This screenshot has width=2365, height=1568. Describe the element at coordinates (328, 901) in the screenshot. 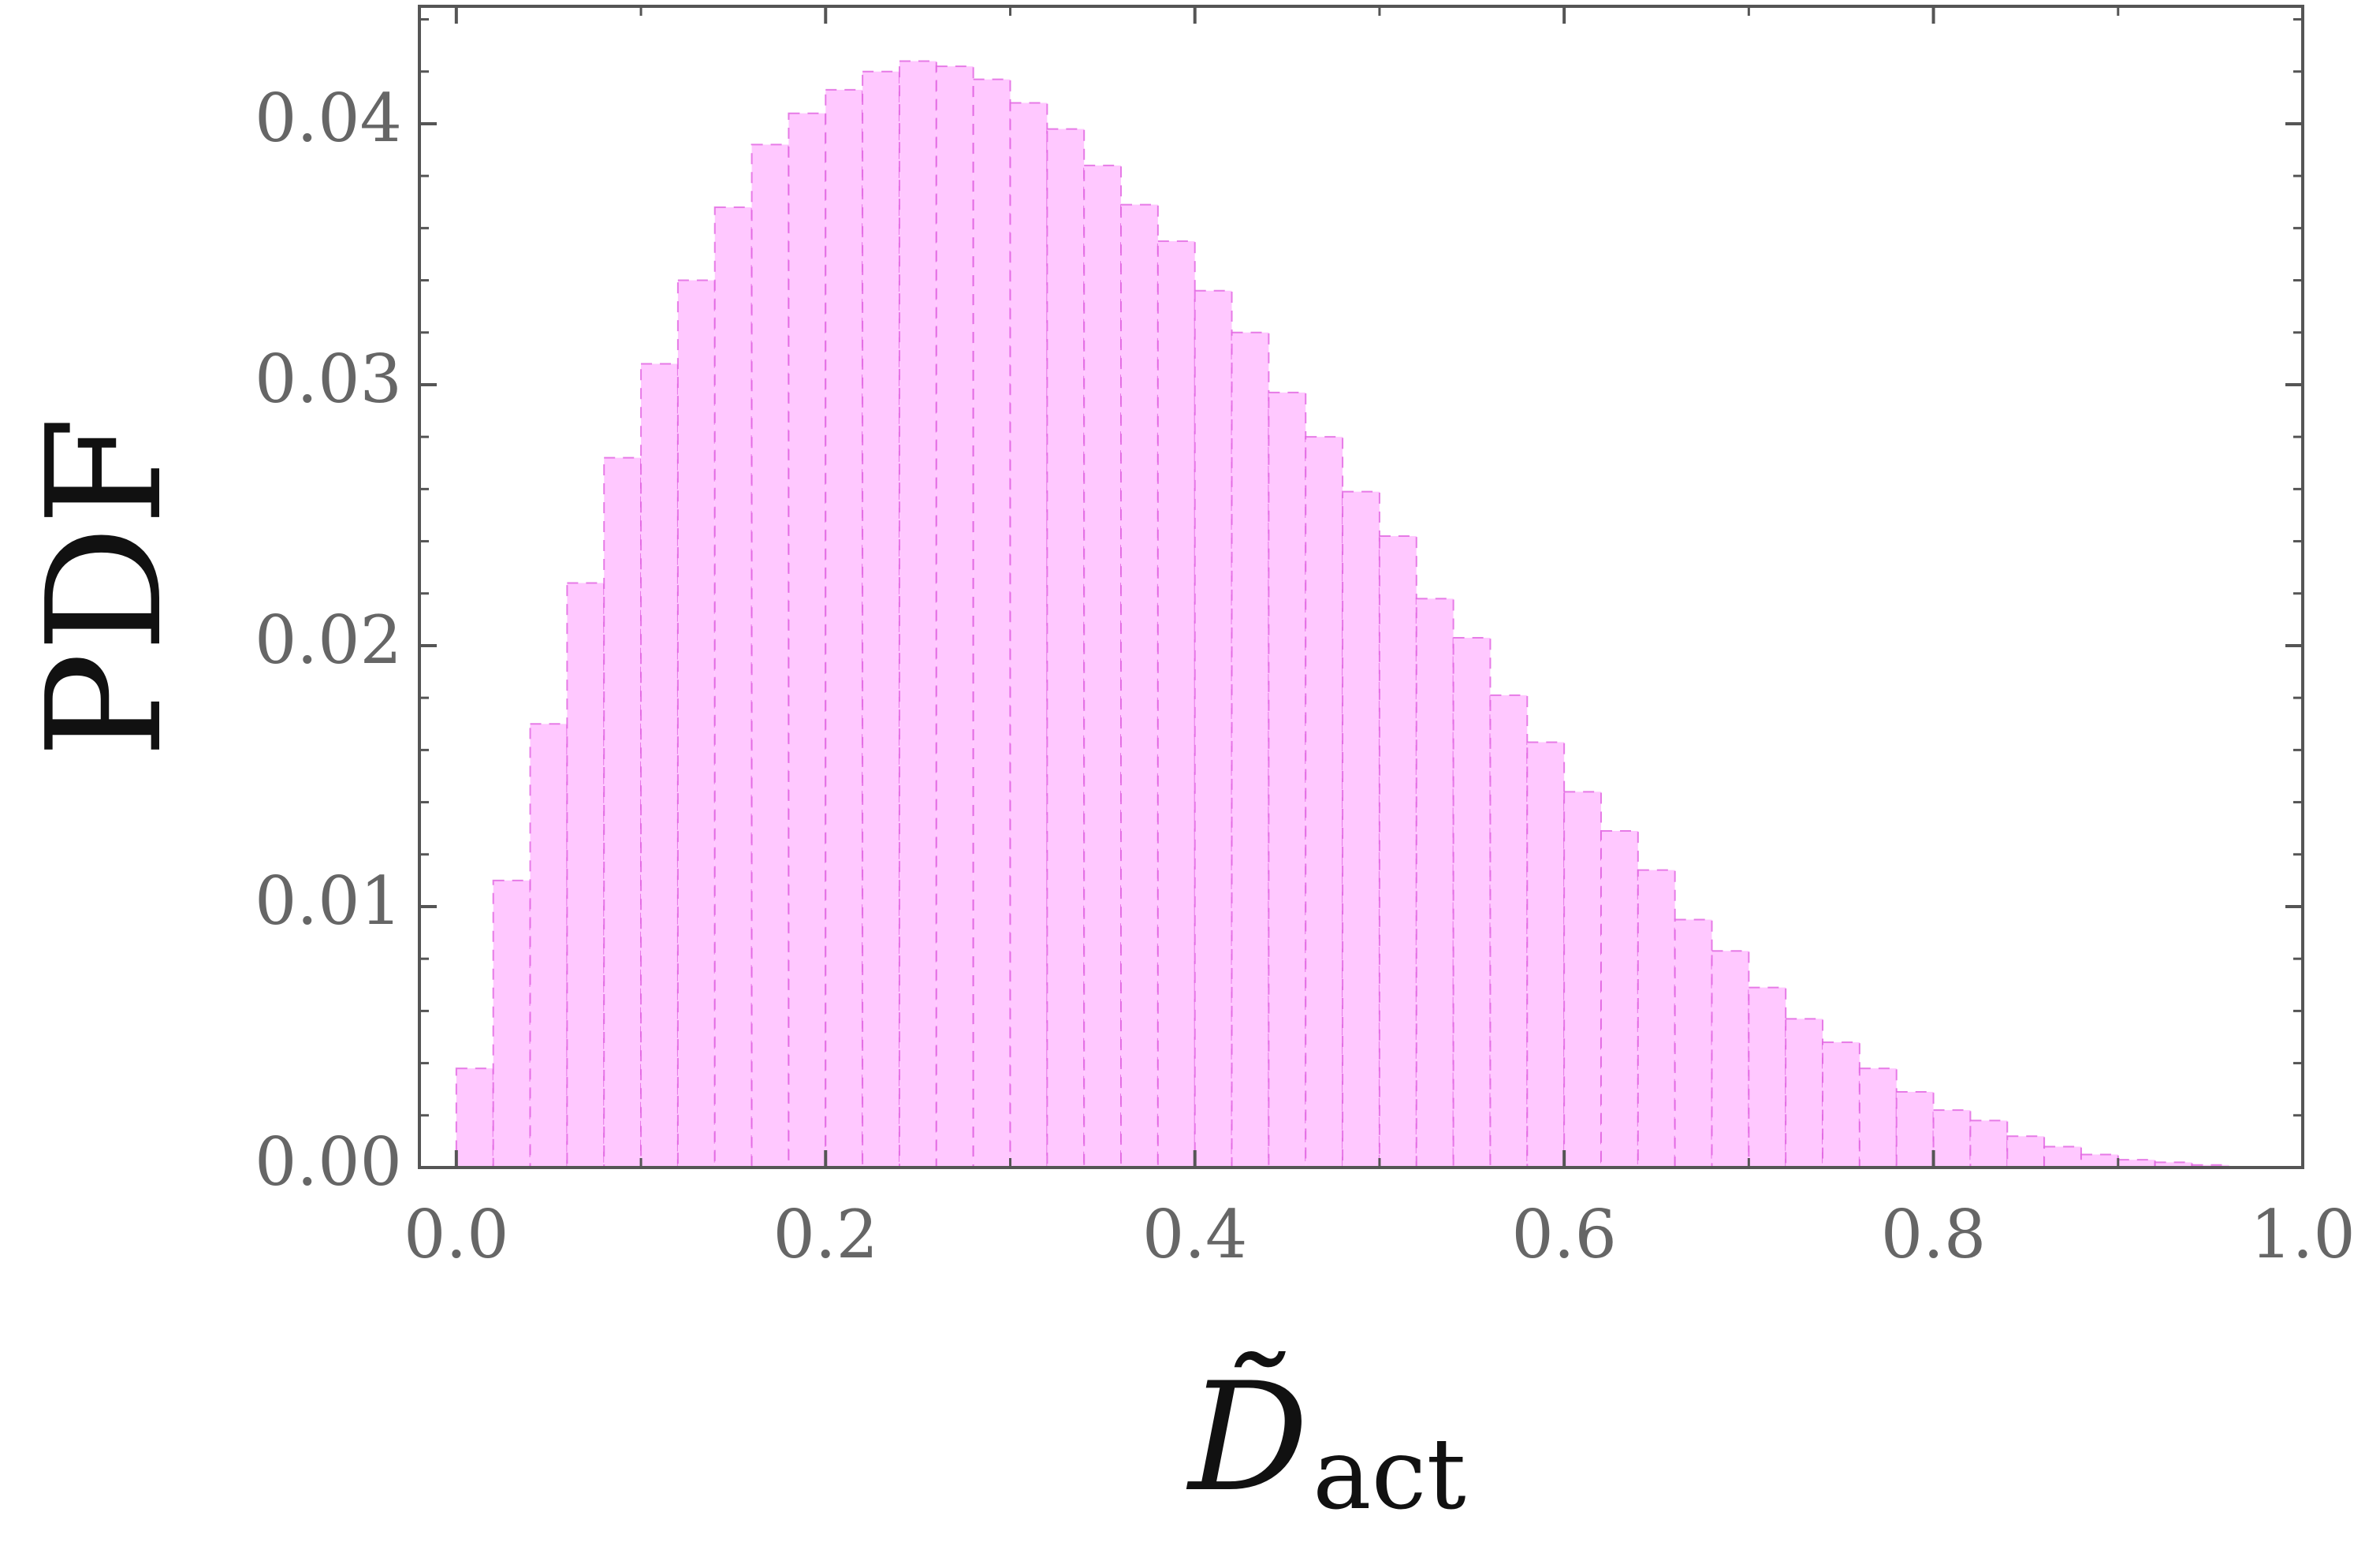

I see `y-tick-label: 0.01` at that location.